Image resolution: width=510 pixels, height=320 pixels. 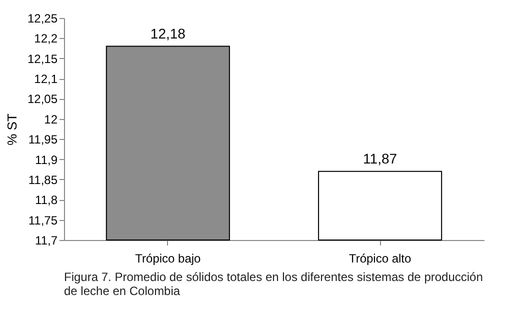 I want to click on y-tick-label: 11,95, so click(x=43, y=139).